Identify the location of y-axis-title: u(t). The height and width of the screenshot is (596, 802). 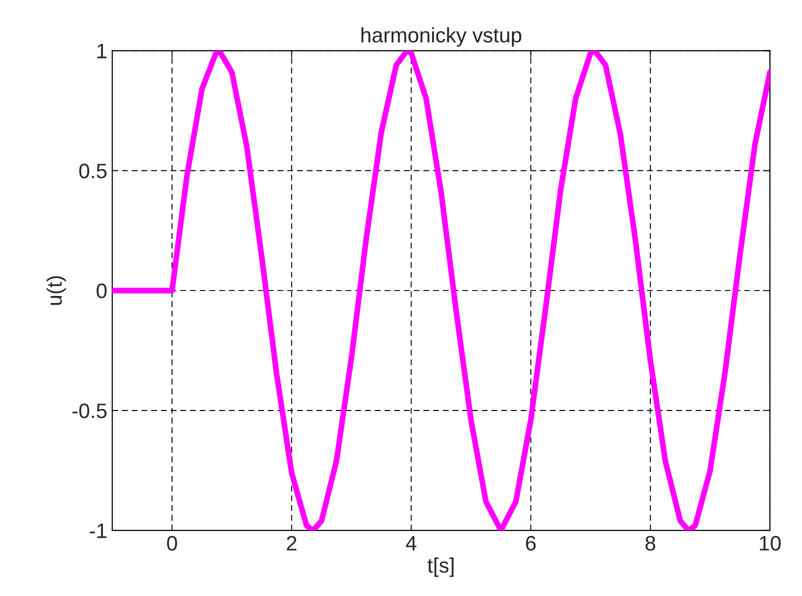
(56, 290).